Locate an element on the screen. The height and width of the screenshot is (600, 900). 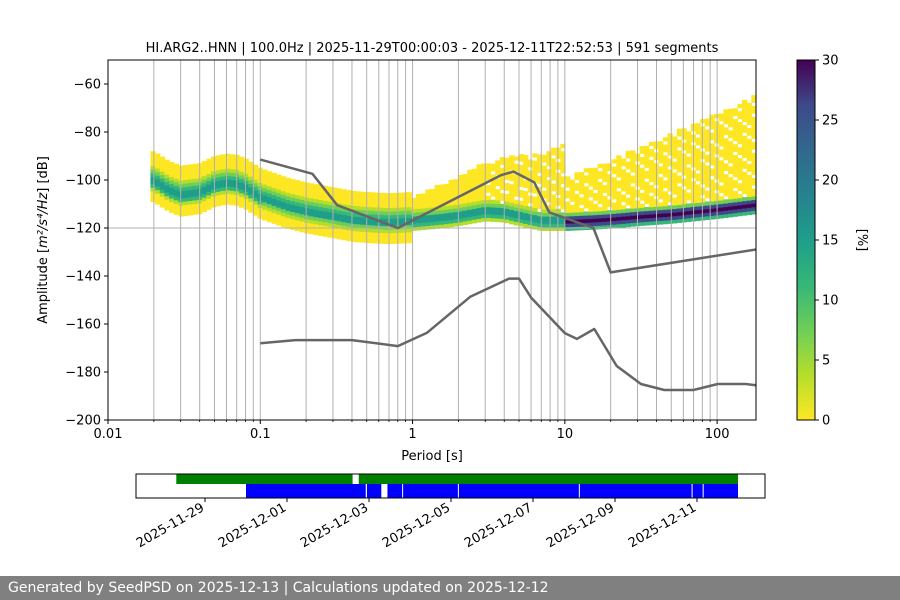
timeline-tick-label: 2025-12-09 is located at coordinates (580, 525).